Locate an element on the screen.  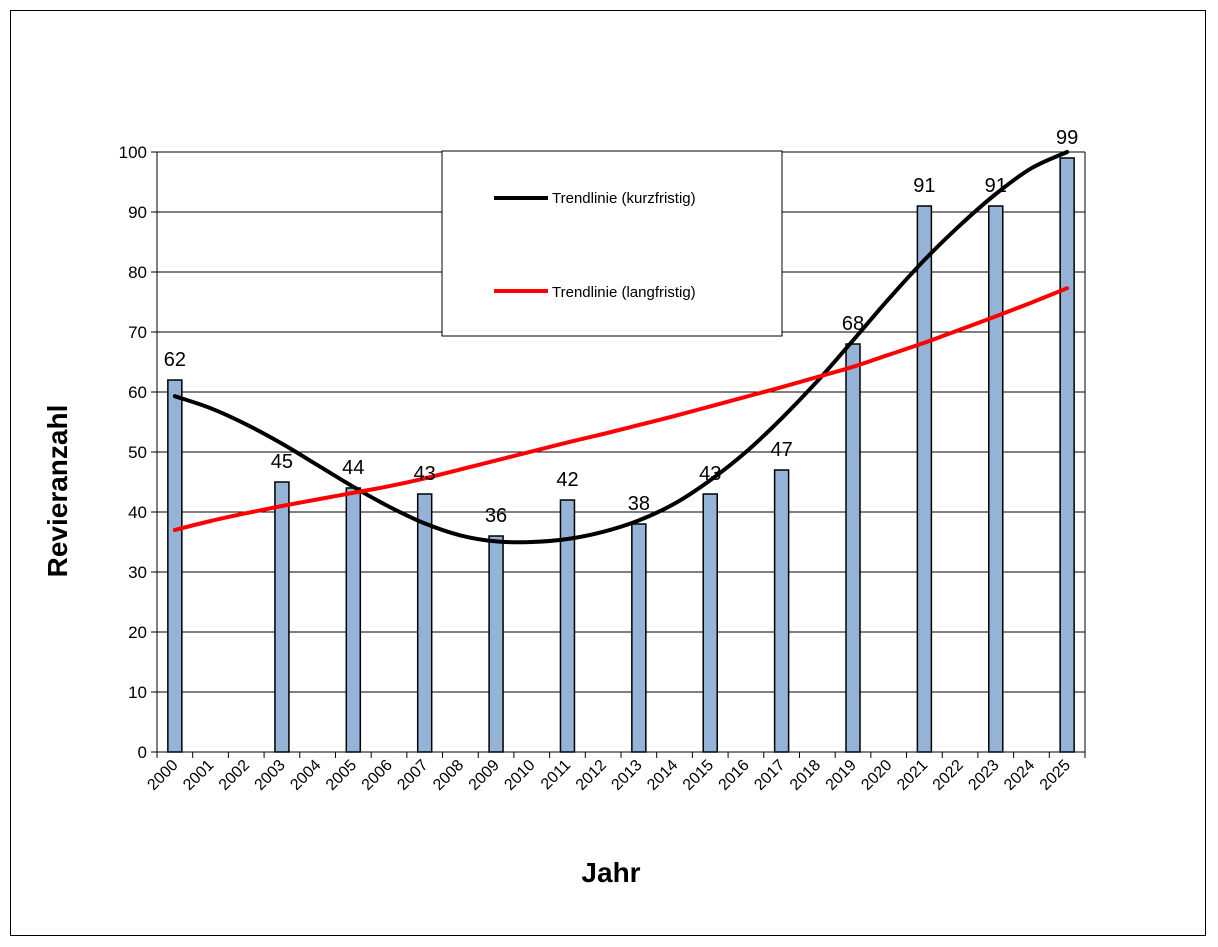
x-tick-label-2013: 2013 is located at coordinates (626, 775).